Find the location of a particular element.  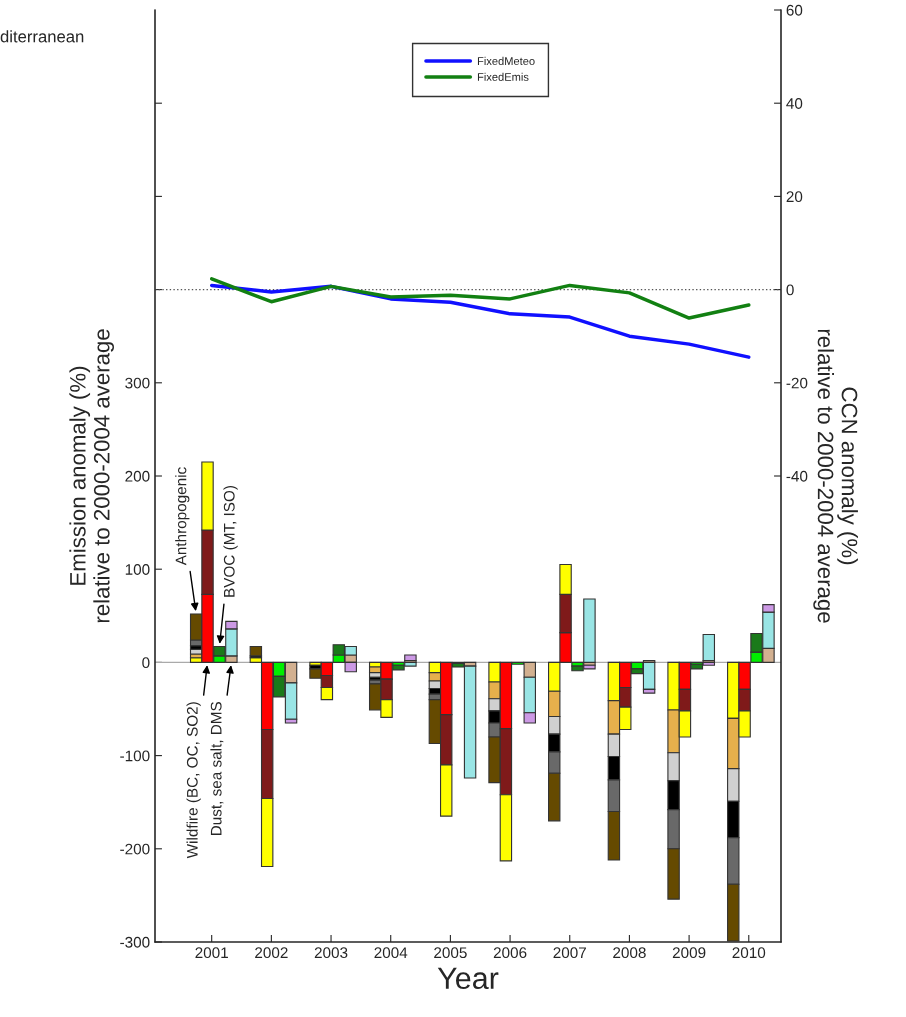

x-tick-label: 2002 is located at coordinates (271, 953).